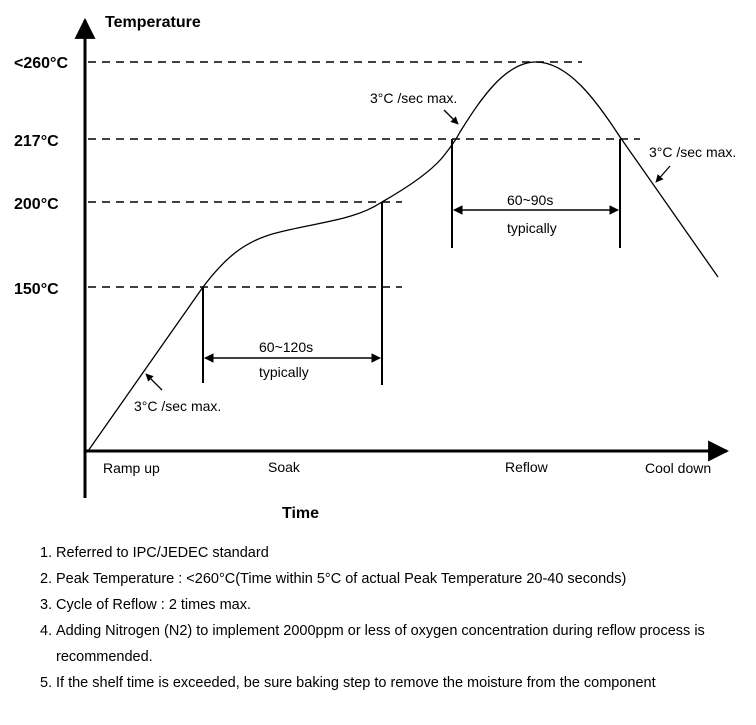 The width and height of the screenshot is (756, 725). Describe the element at coordinates (162, 553) in the screenshot. I see `note-text: Referred to IPC/JEDEC standard` at that location.